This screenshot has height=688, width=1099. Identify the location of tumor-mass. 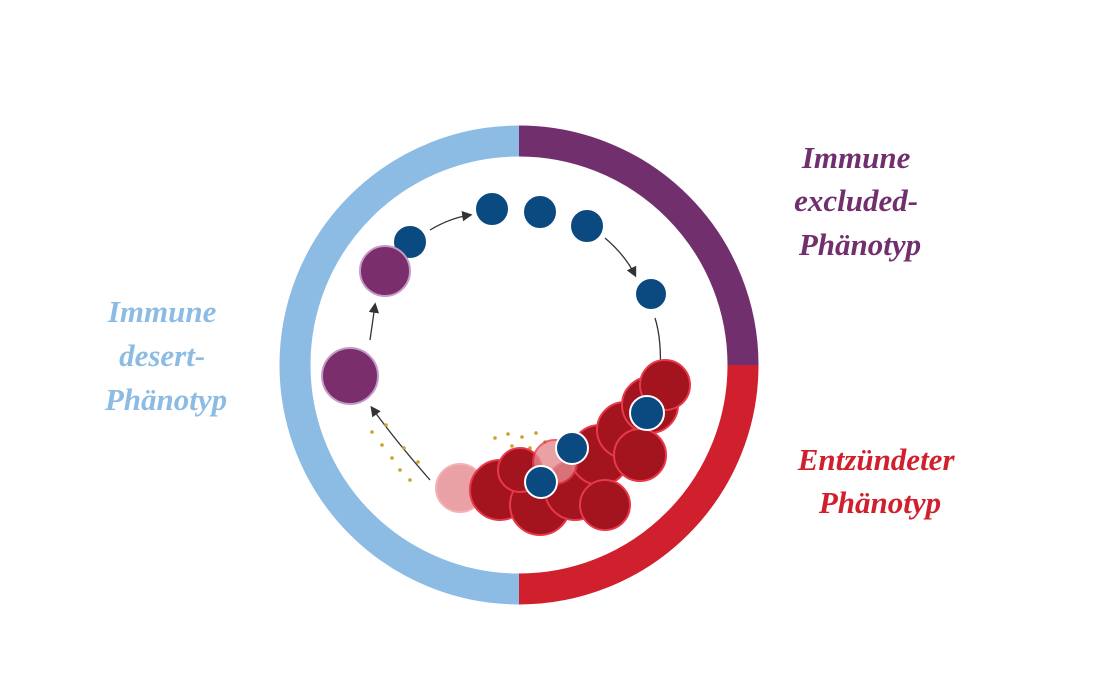
(563, 447).